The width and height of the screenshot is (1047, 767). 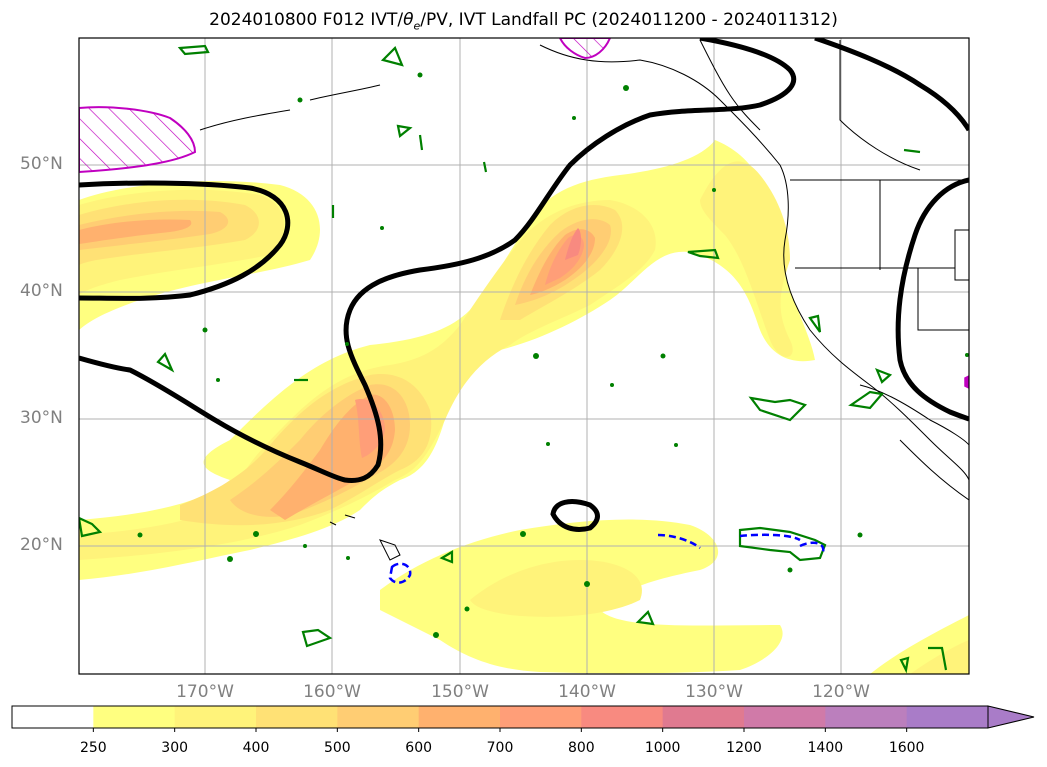 What do you see at coordinates (419, 748) in the screenshot?
I see `colorbar-tick-label: 600` at bounding box center [419, 748].